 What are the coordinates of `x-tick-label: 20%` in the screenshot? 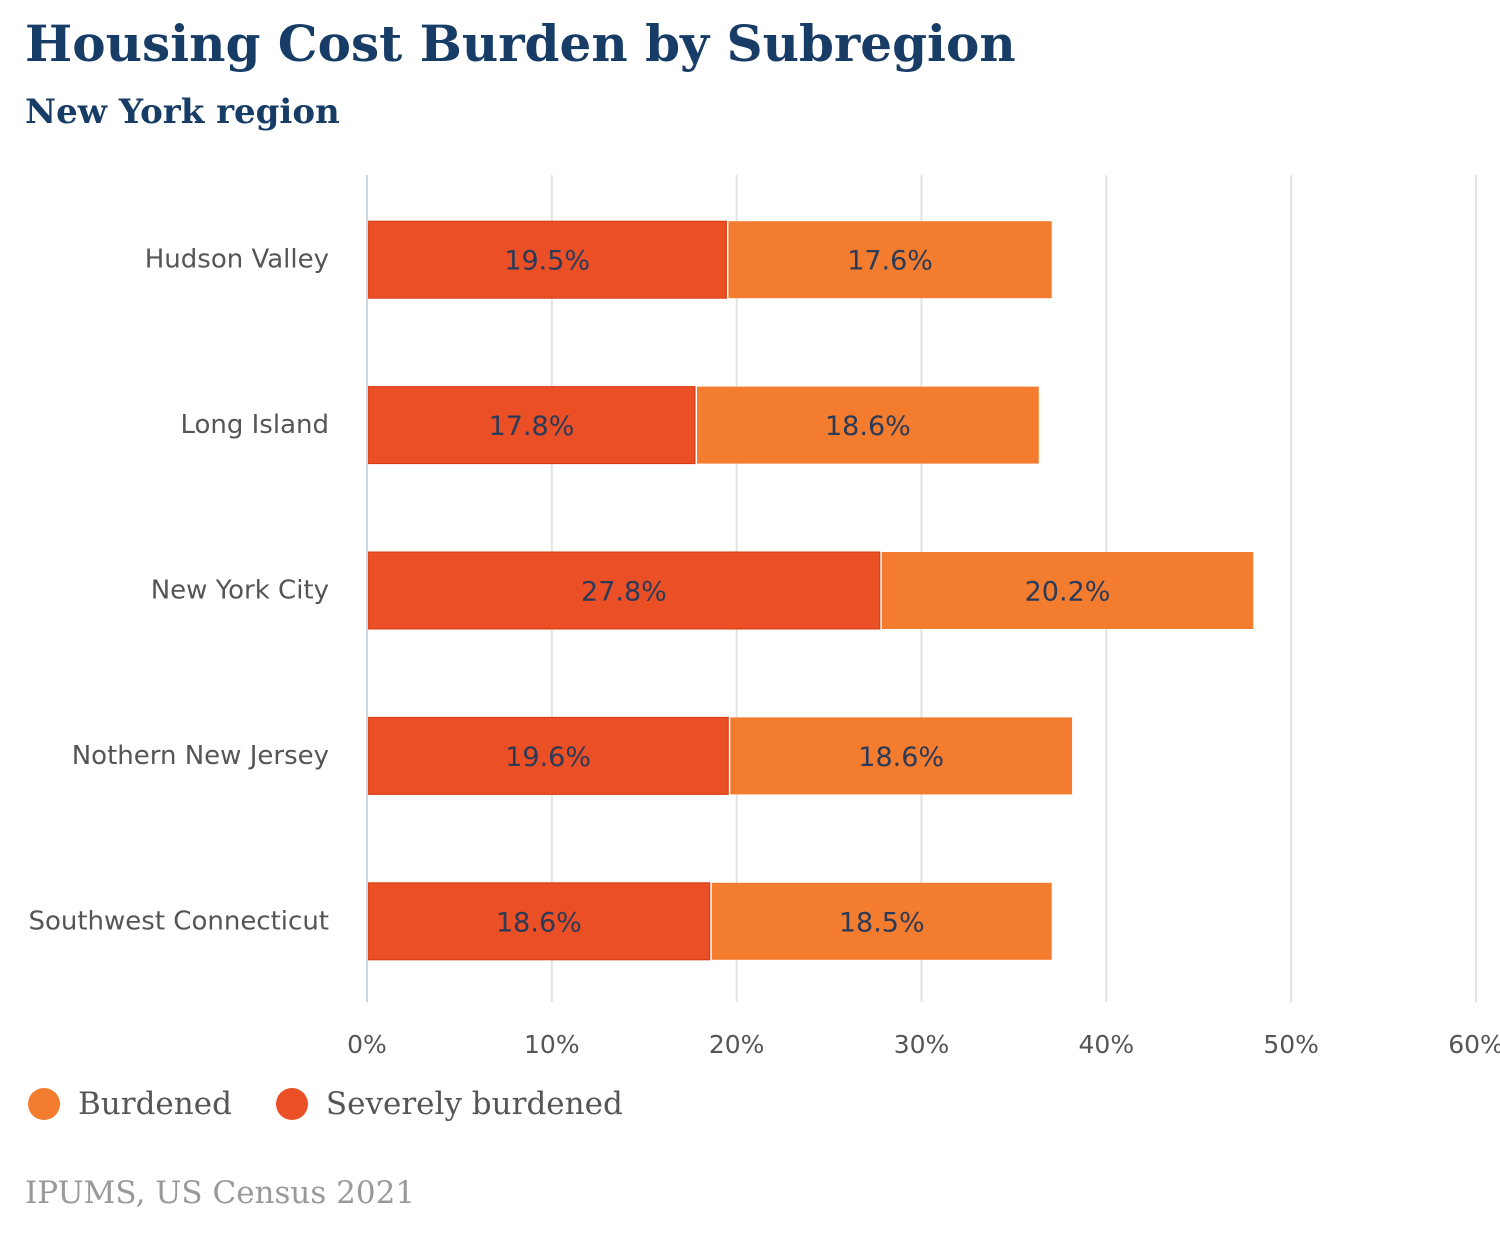 It's located at (737, 1044).